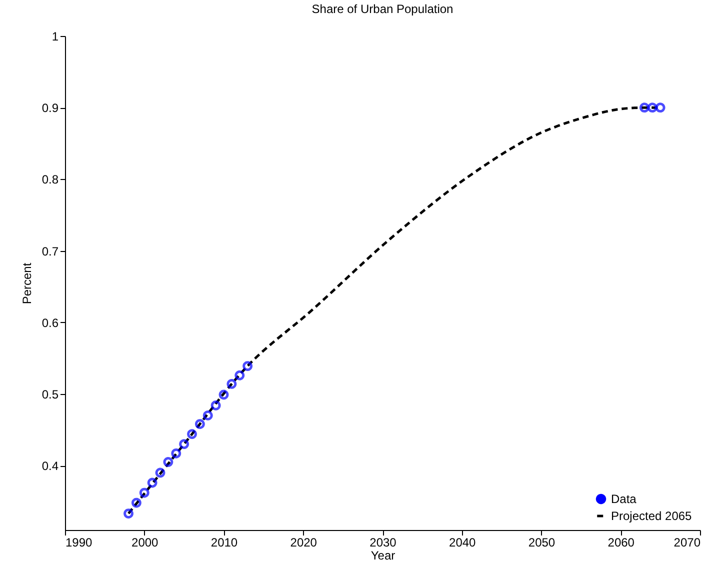  Describe the element at coordinates (50, 323) in the screenshot. I see `y-tick-label: 0.6` at that location.